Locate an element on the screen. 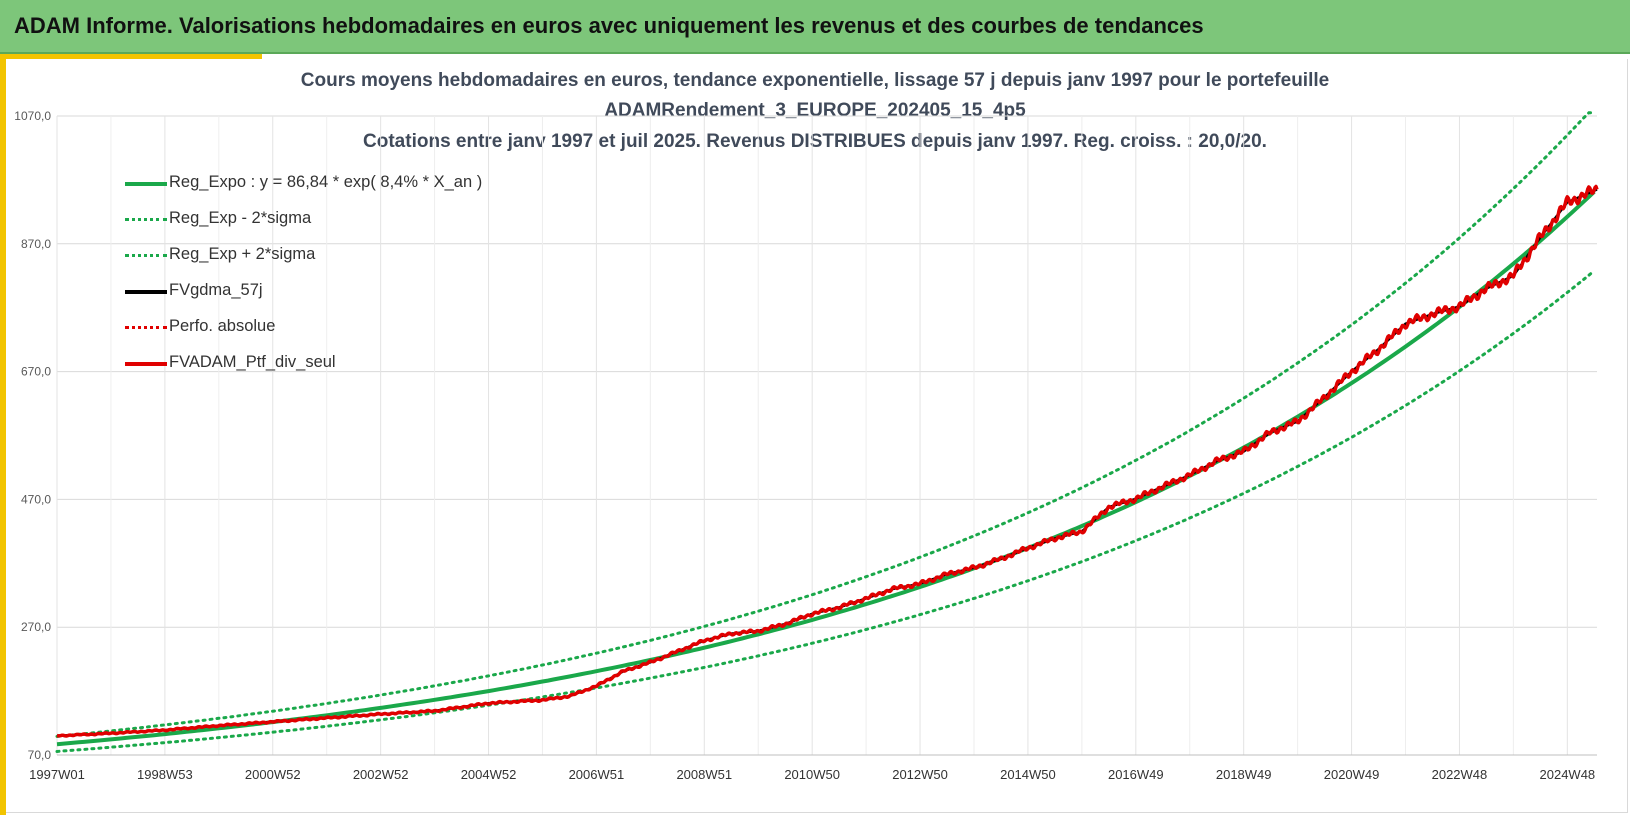 This screenshot has width=1630, height=815. legend-swatch-fvgdma is located at coordinates (146, 292).